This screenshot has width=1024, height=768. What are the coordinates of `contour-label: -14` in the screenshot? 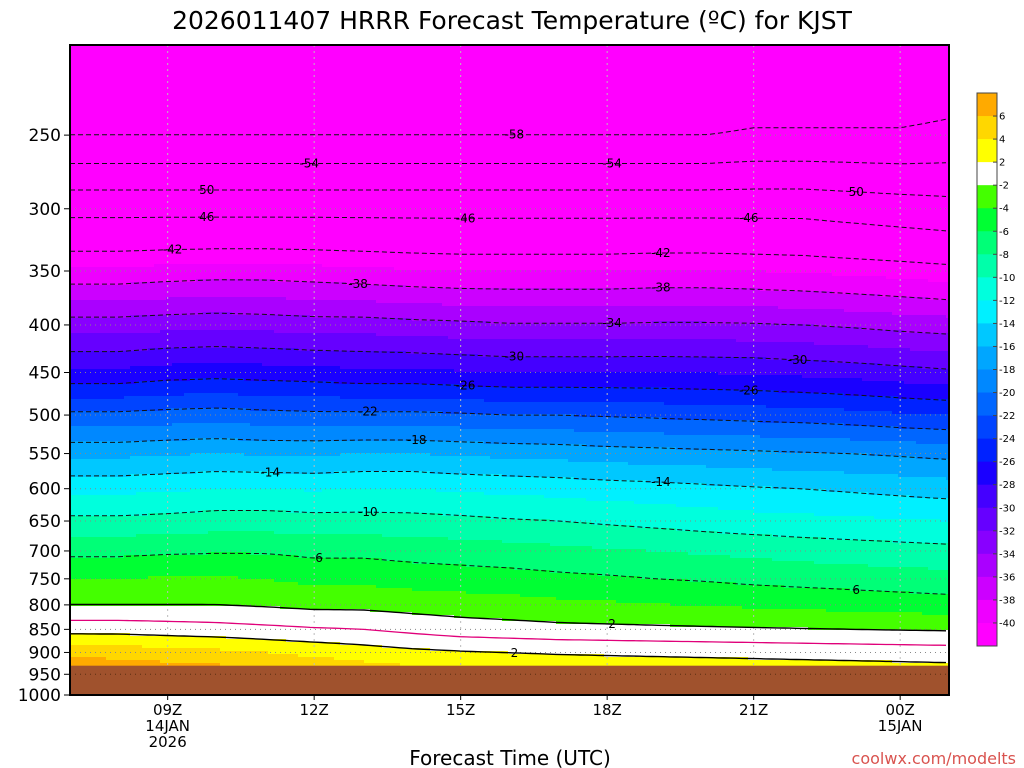 It's located at (270, 472).